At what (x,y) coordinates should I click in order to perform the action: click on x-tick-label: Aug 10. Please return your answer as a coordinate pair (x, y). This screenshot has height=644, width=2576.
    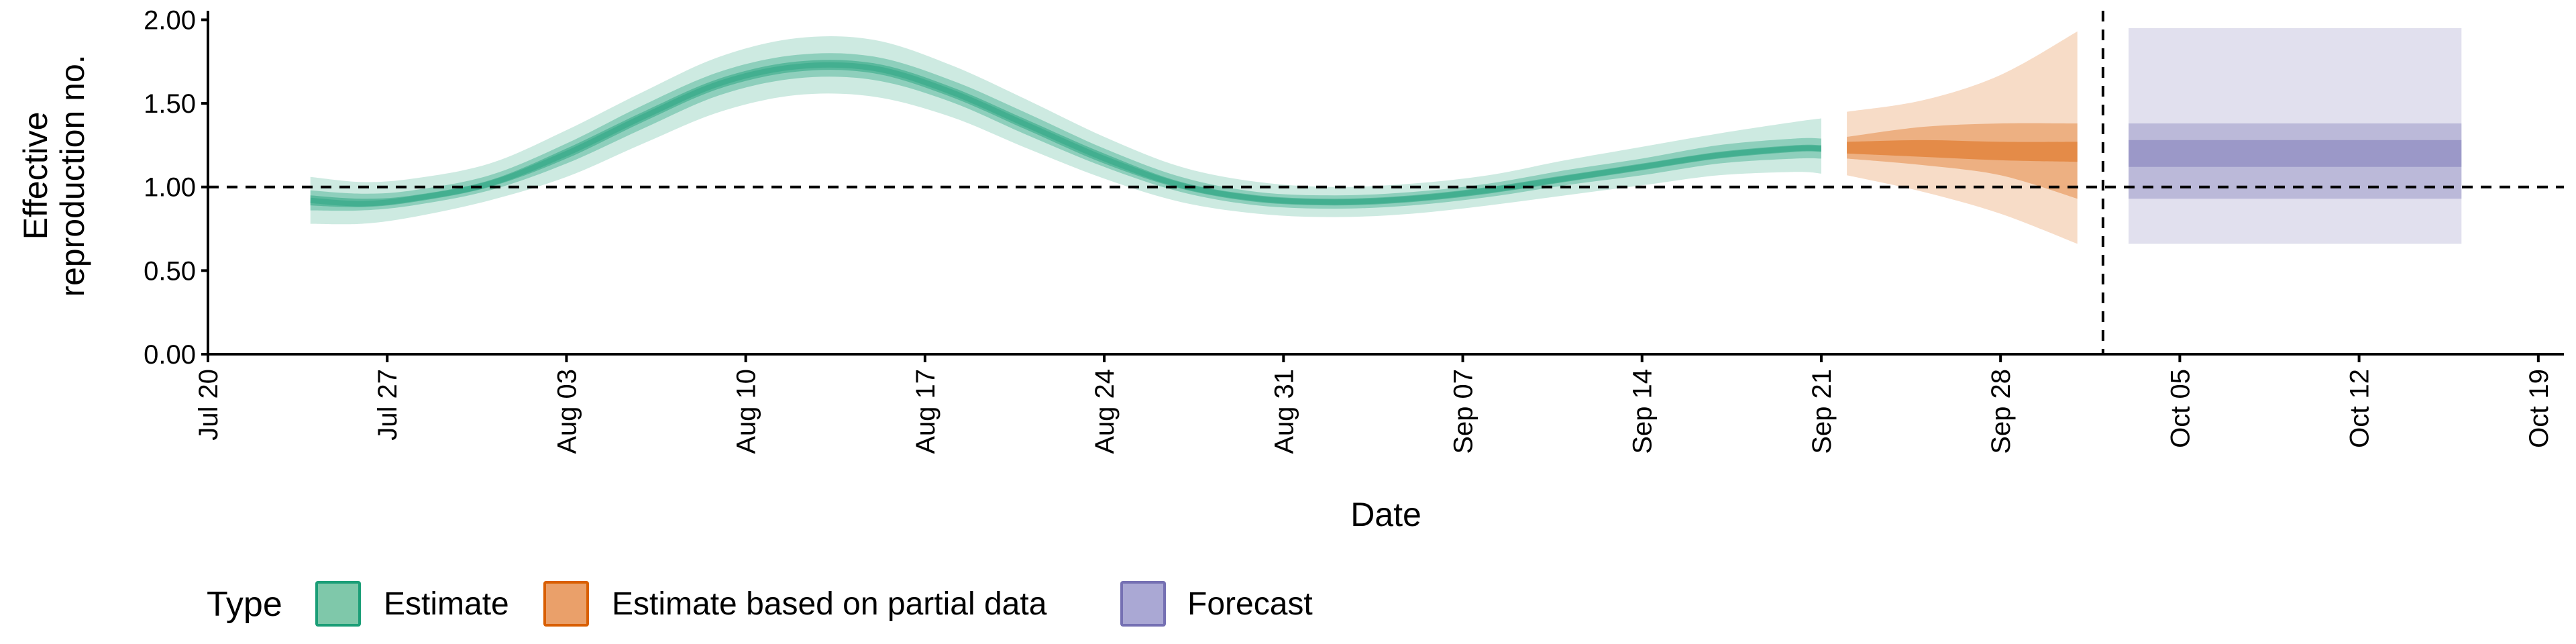
    Looking at the image, I should click on (746, 411).